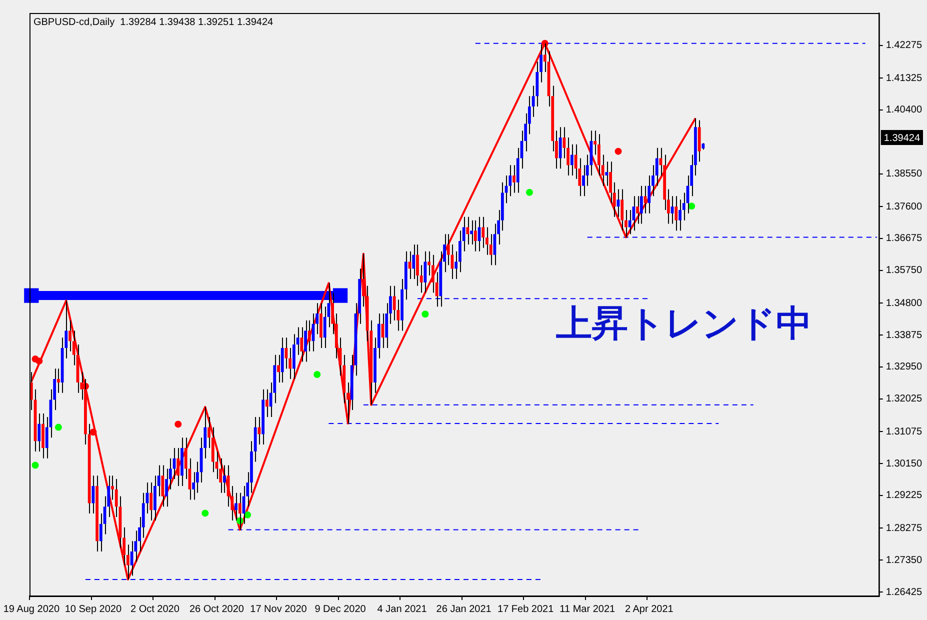 The height and width of the screenshot is (620, 927). What do you see at coordinates (904, 592) in the screenshot?
I see `y-tick-label: 1.26425` at bounding box center [904, 592].